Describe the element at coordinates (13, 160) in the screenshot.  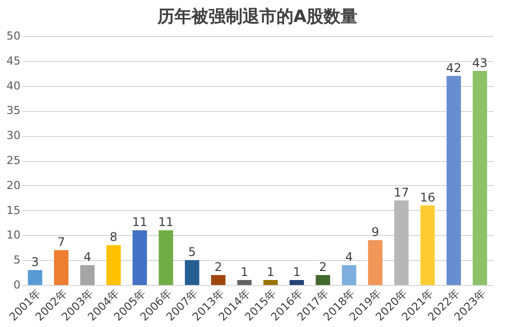
I see `y-tick-label: 25` at that location.